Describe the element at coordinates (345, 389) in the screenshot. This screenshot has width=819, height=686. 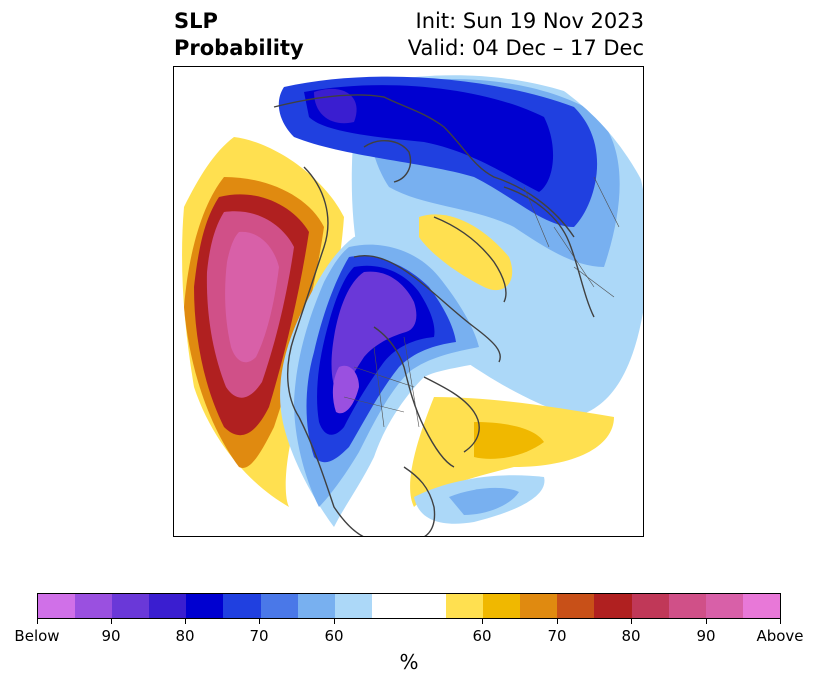
I see `america-below-peak` at that location.